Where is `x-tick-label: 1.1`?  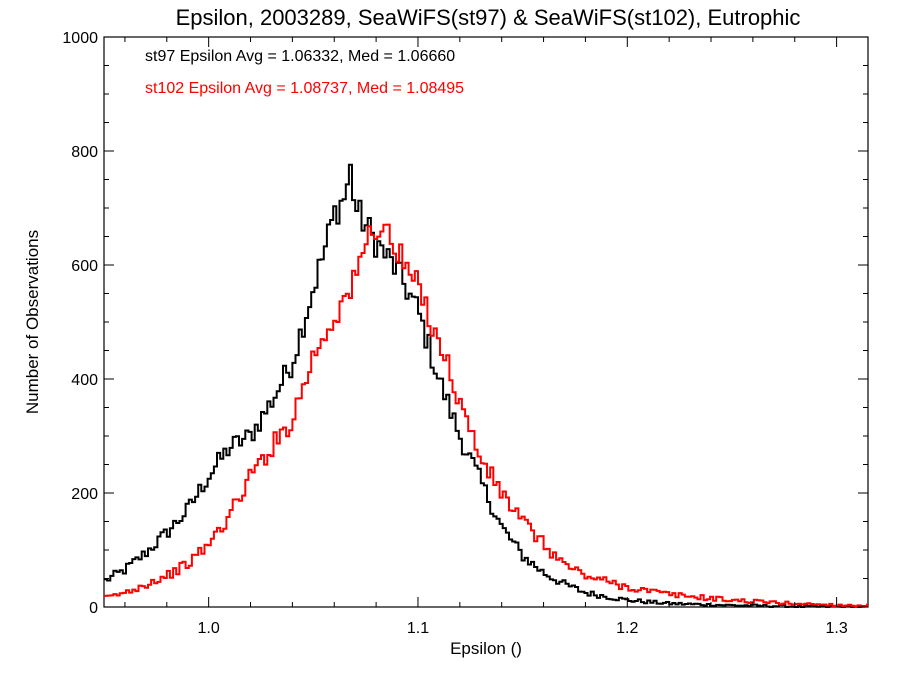
x-tick-label: 1.1 is located at coordinates (418, 628).